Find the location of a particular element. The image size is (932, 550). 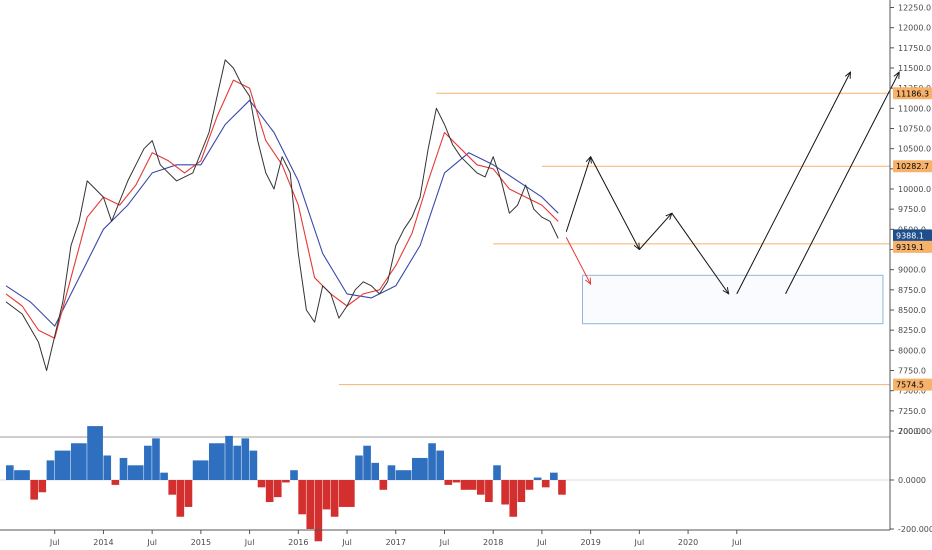

price-tags: 11186.3 10282.7 9388.1 9319.1 7574.5 is located at coordinates (912, 239).